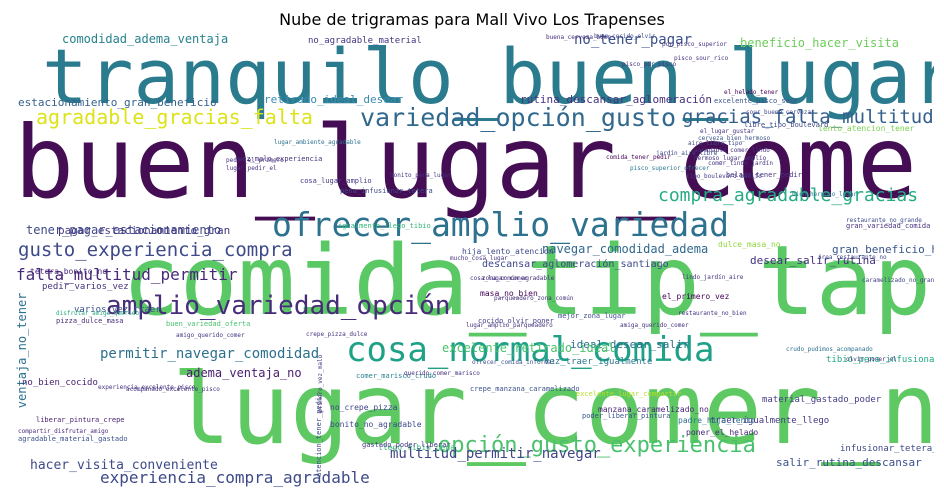  I want to click on cloud-word: pizza_dulce_masa, so click(90, 321).